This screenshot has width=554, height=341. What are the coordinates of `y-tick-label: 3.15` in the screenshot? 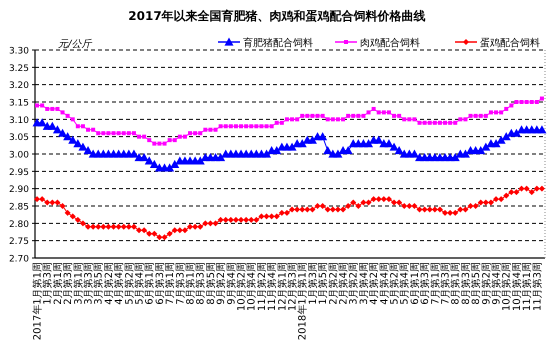 It's located at (18, 103).